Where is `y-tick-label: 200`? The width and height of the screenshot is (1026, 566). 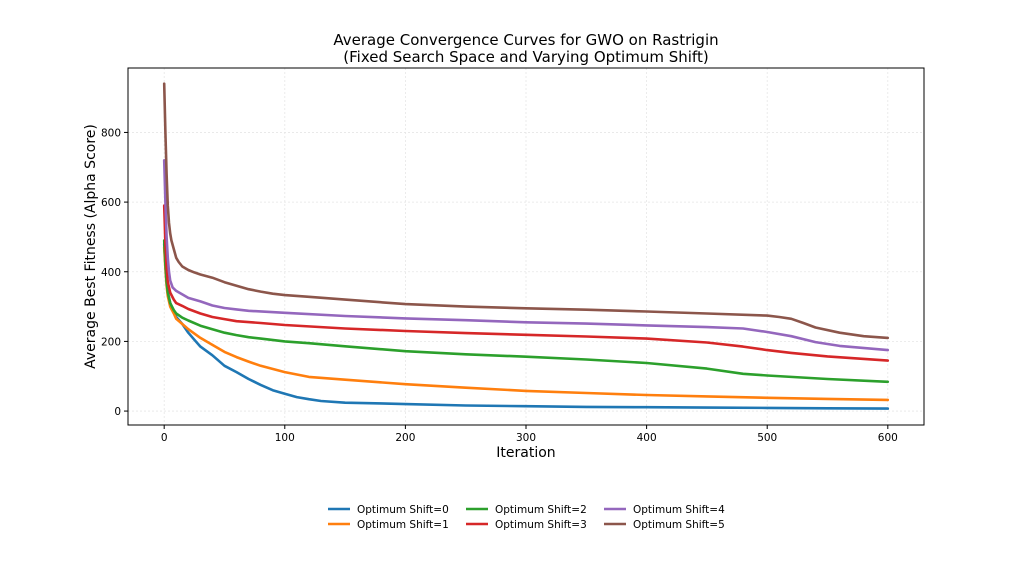 y-tick-label: 200 is located at coordinates (111, 342).